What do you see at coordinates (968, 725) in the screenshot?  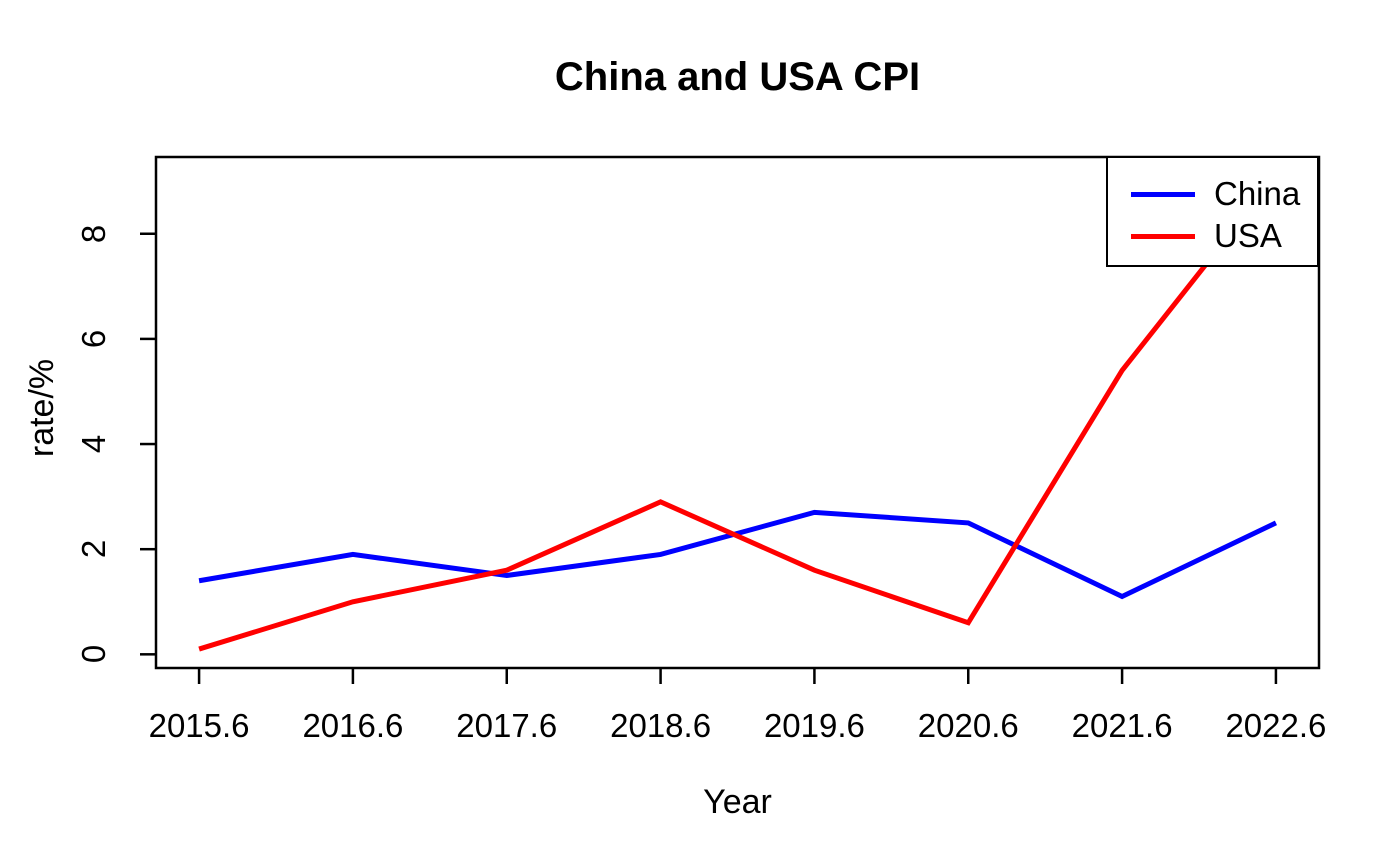 I see `x-tick-label: 2020.6` at bounding box center [968, 725].